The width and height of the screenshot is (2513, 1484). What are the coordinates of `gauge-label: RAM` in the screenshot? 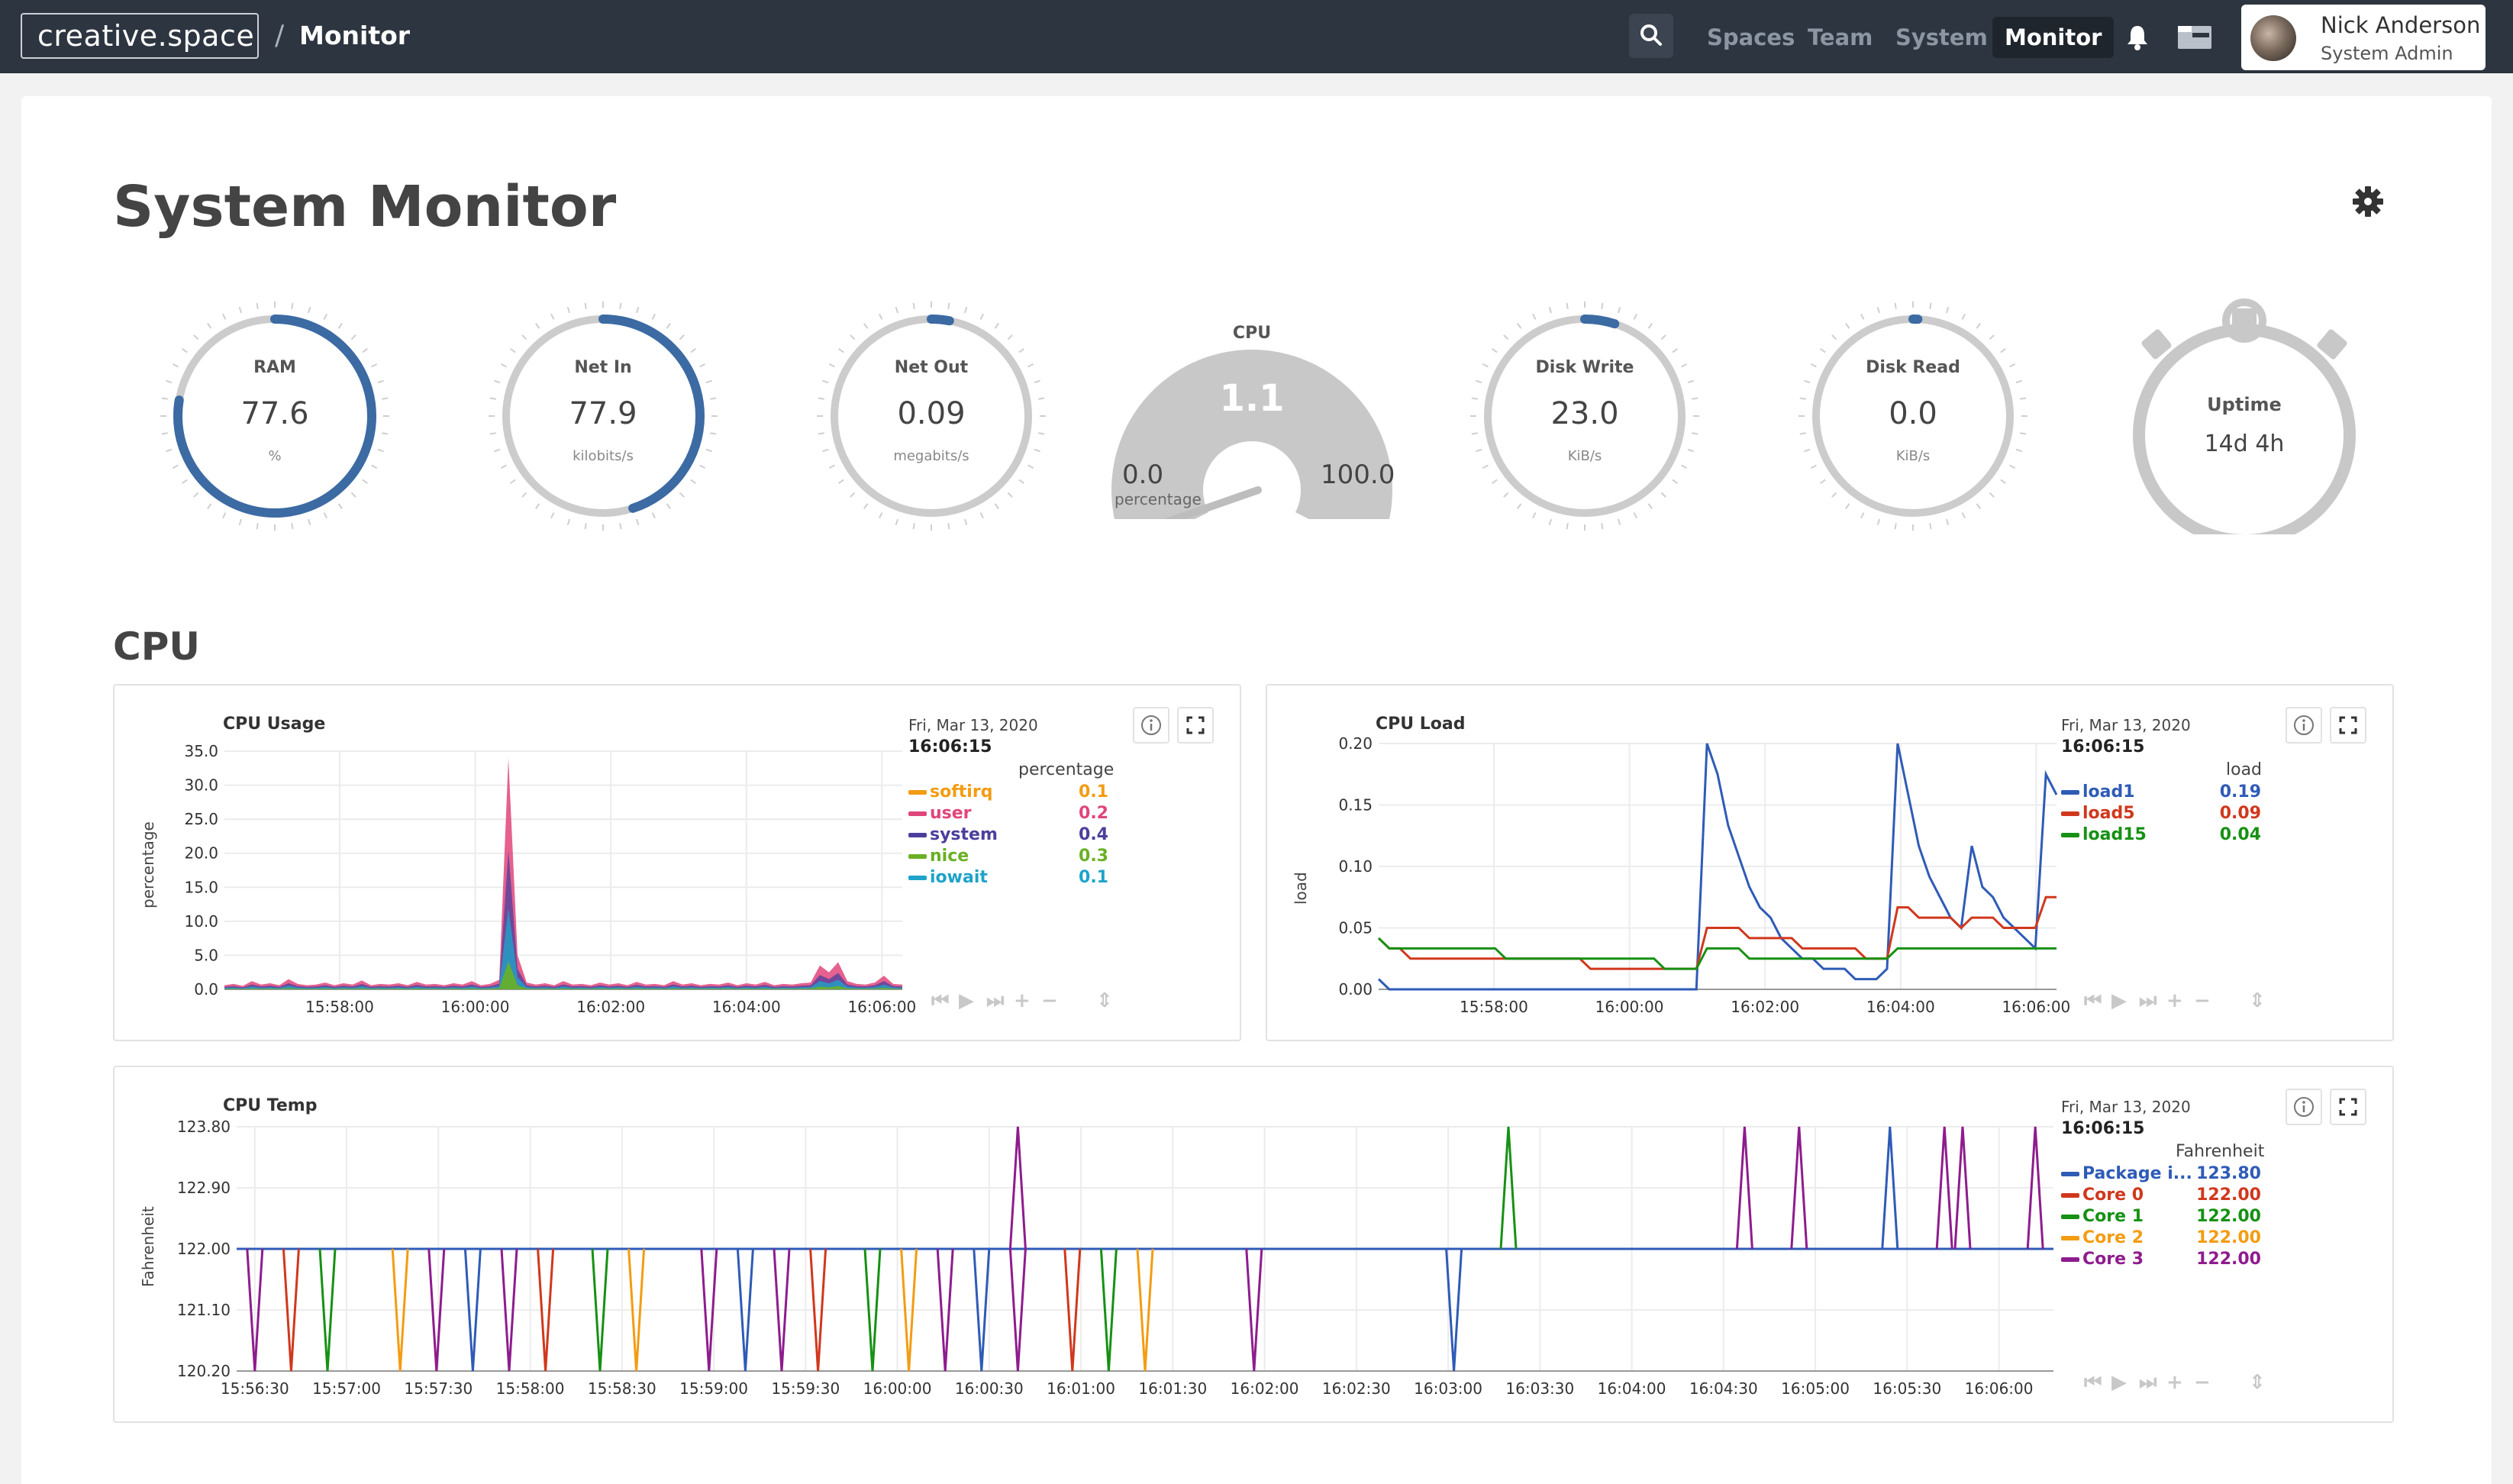 It's located at (274, 367).